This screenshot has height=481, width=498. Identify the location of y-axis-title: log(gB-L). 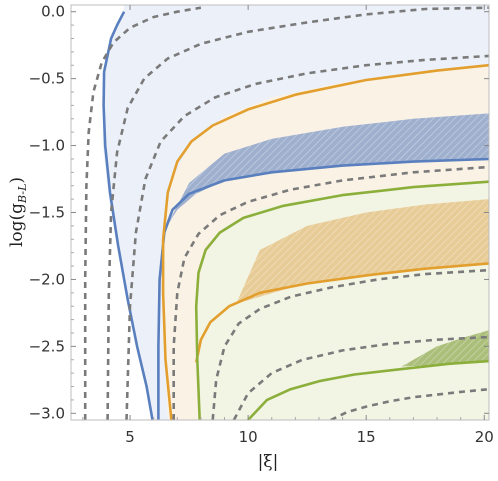
(18, 212).